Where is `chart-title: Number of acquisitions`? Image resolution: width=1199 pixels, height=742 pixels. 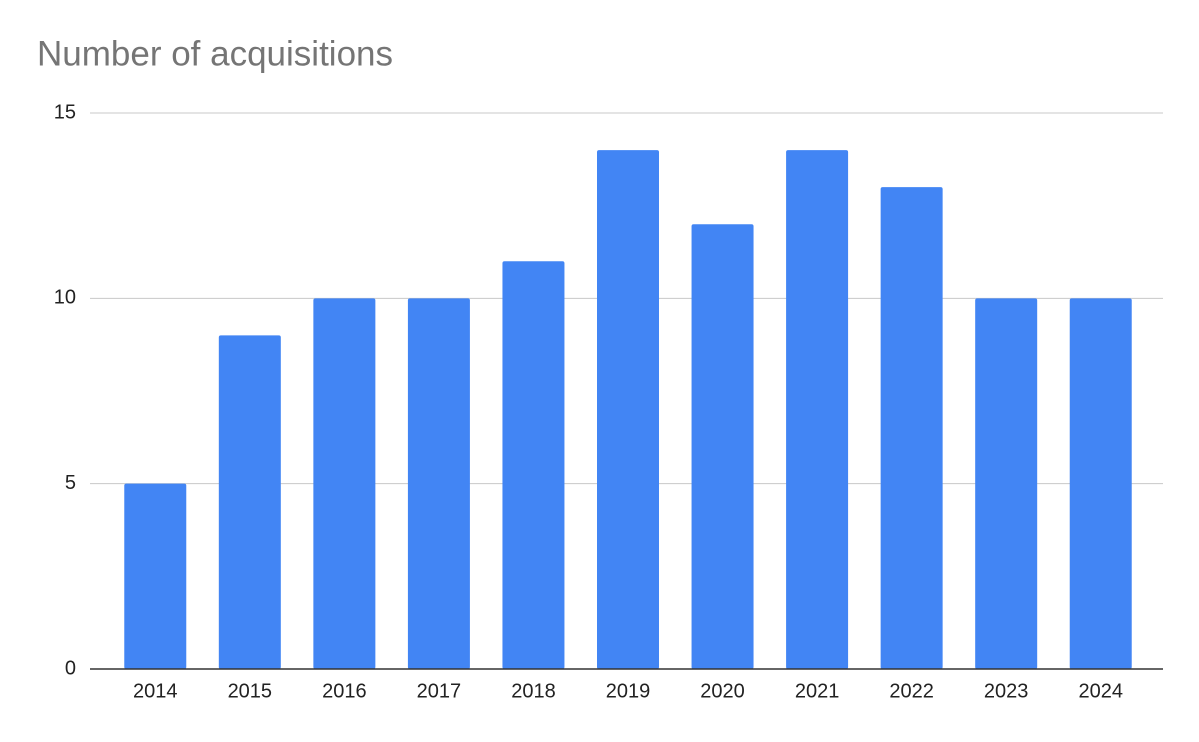
chart-title: Number of acquisitions is located at coordinates (215, 53).